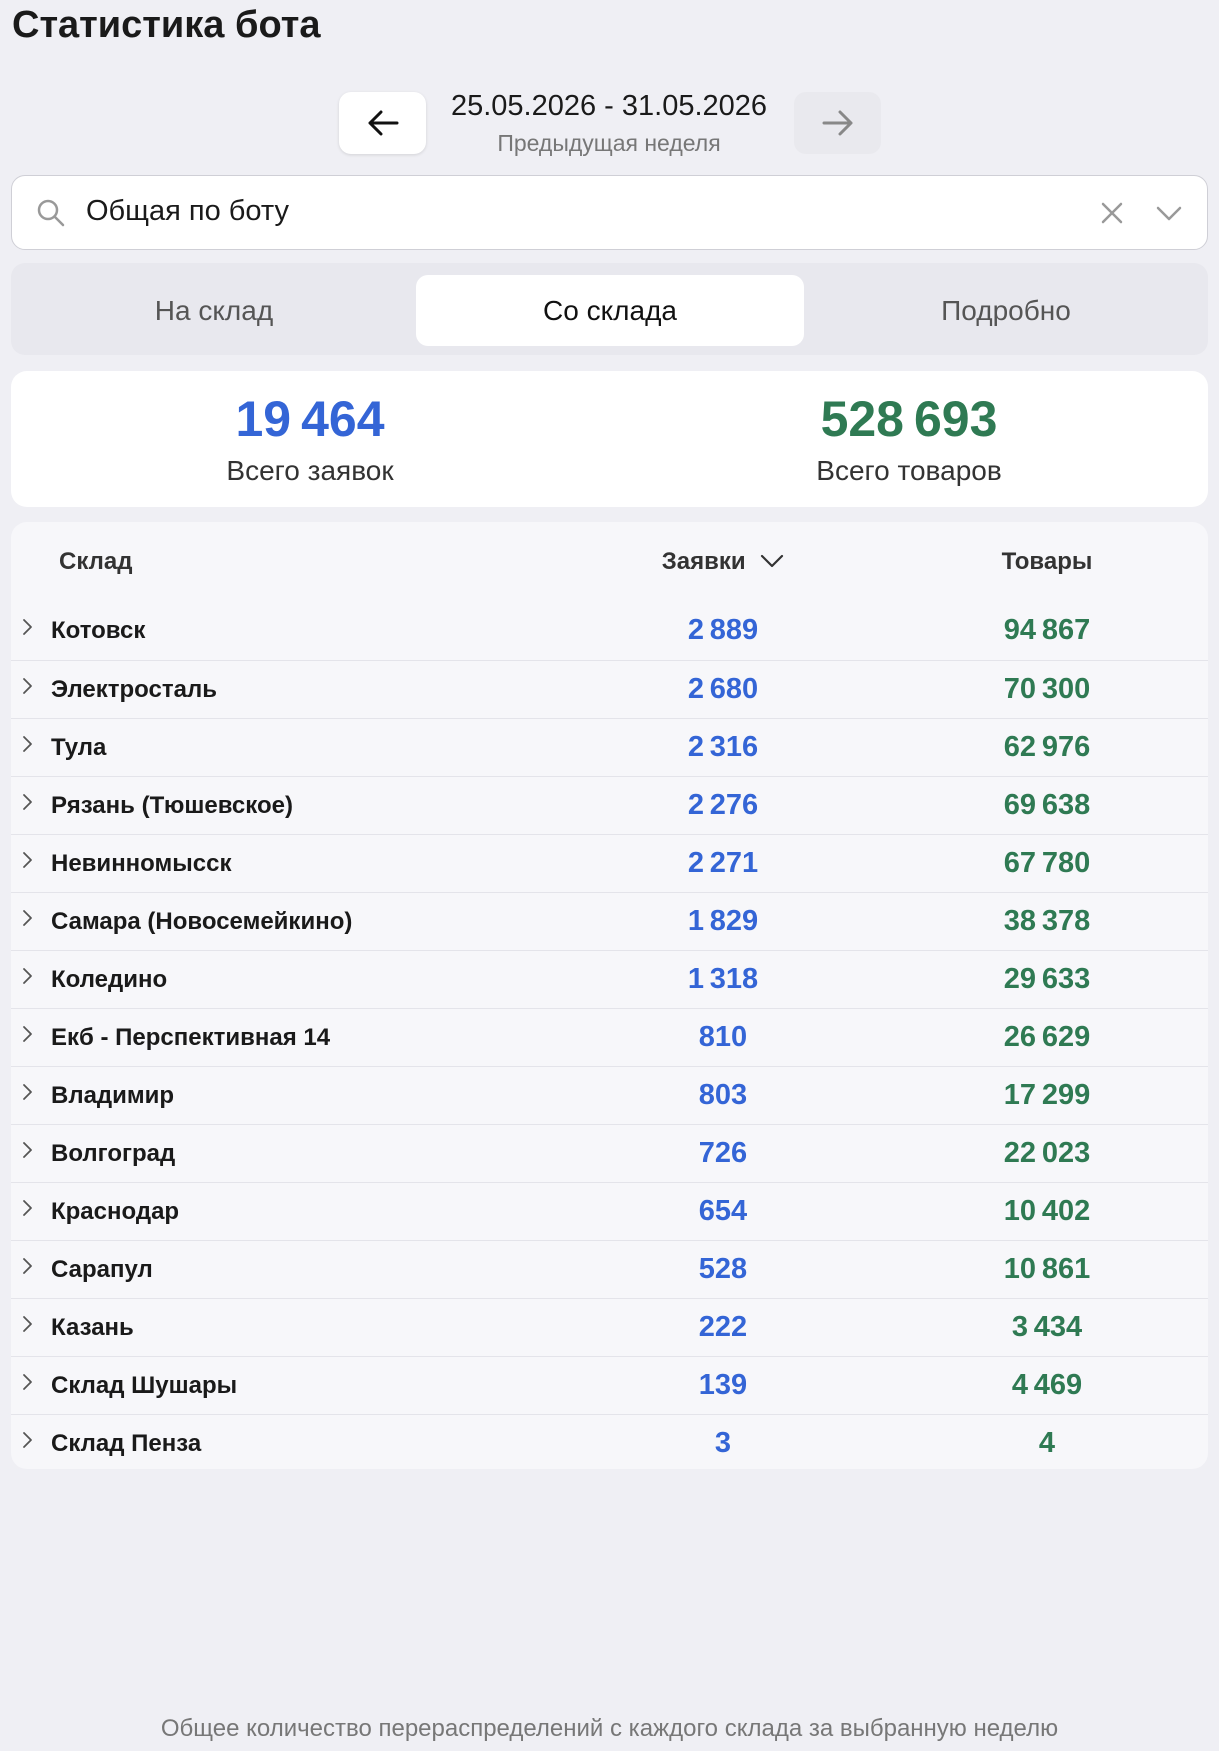 This screenshot has height=1751, width=1219. What do you see at coordinates (144, 1385) in the screenshot?
I see `warehouse-name: Склад Шушары` at bounding box center [144, 1385].